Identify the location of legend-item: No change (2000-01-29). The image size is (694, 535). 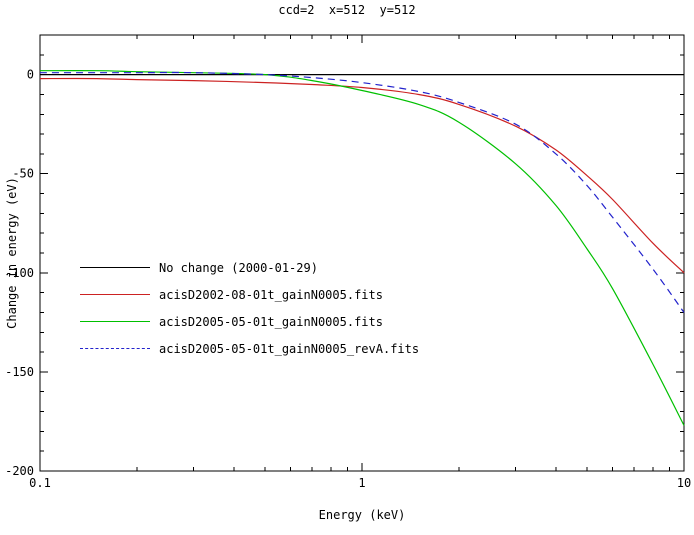
(249, 267).